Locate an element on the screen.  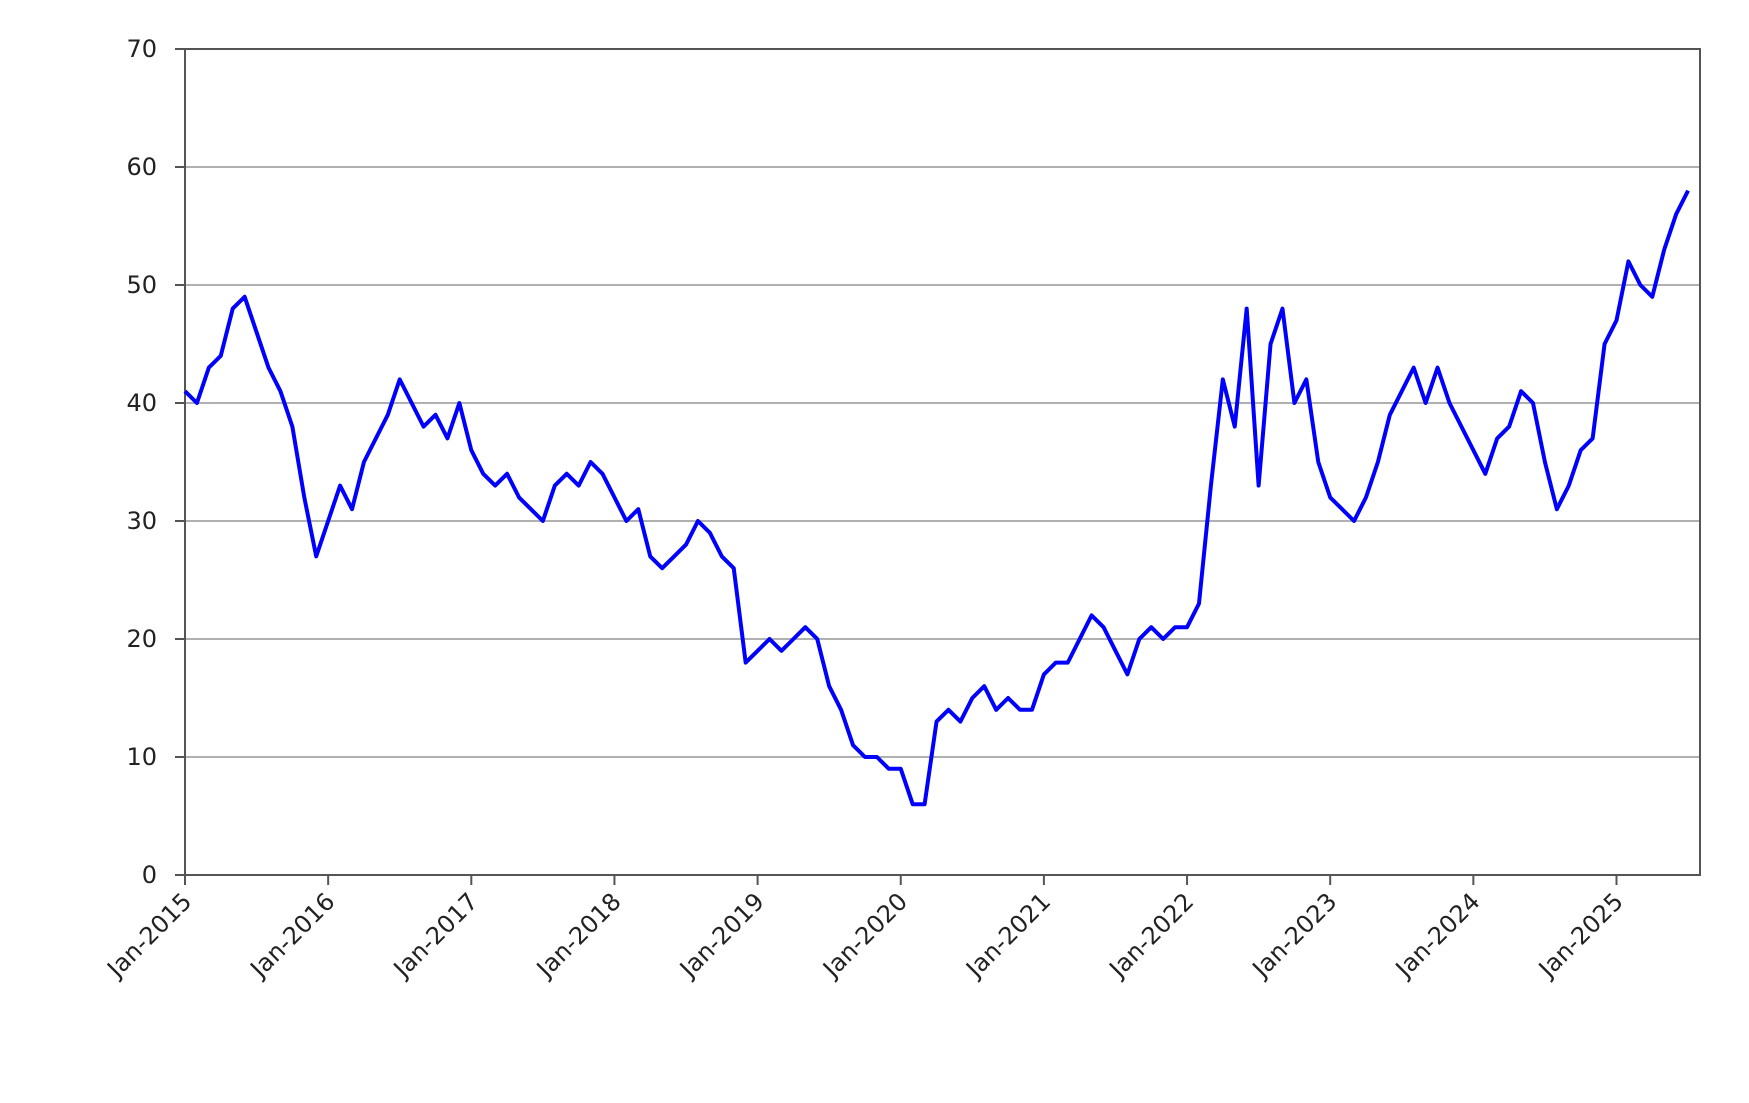
x-tick-label: Jan-2020 is located at coordinates (864, 935).